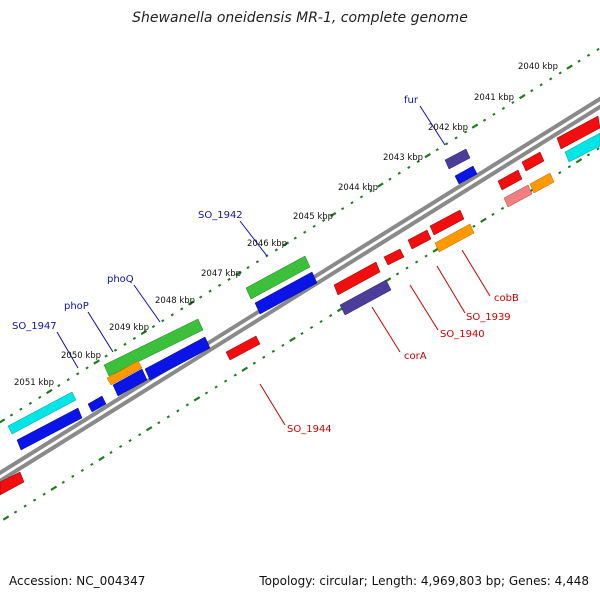 This screenshot has height=600, width=600. Describe the element at coordinates (147, 303) in the screenshot. I see `callout-phoQ` at that location.